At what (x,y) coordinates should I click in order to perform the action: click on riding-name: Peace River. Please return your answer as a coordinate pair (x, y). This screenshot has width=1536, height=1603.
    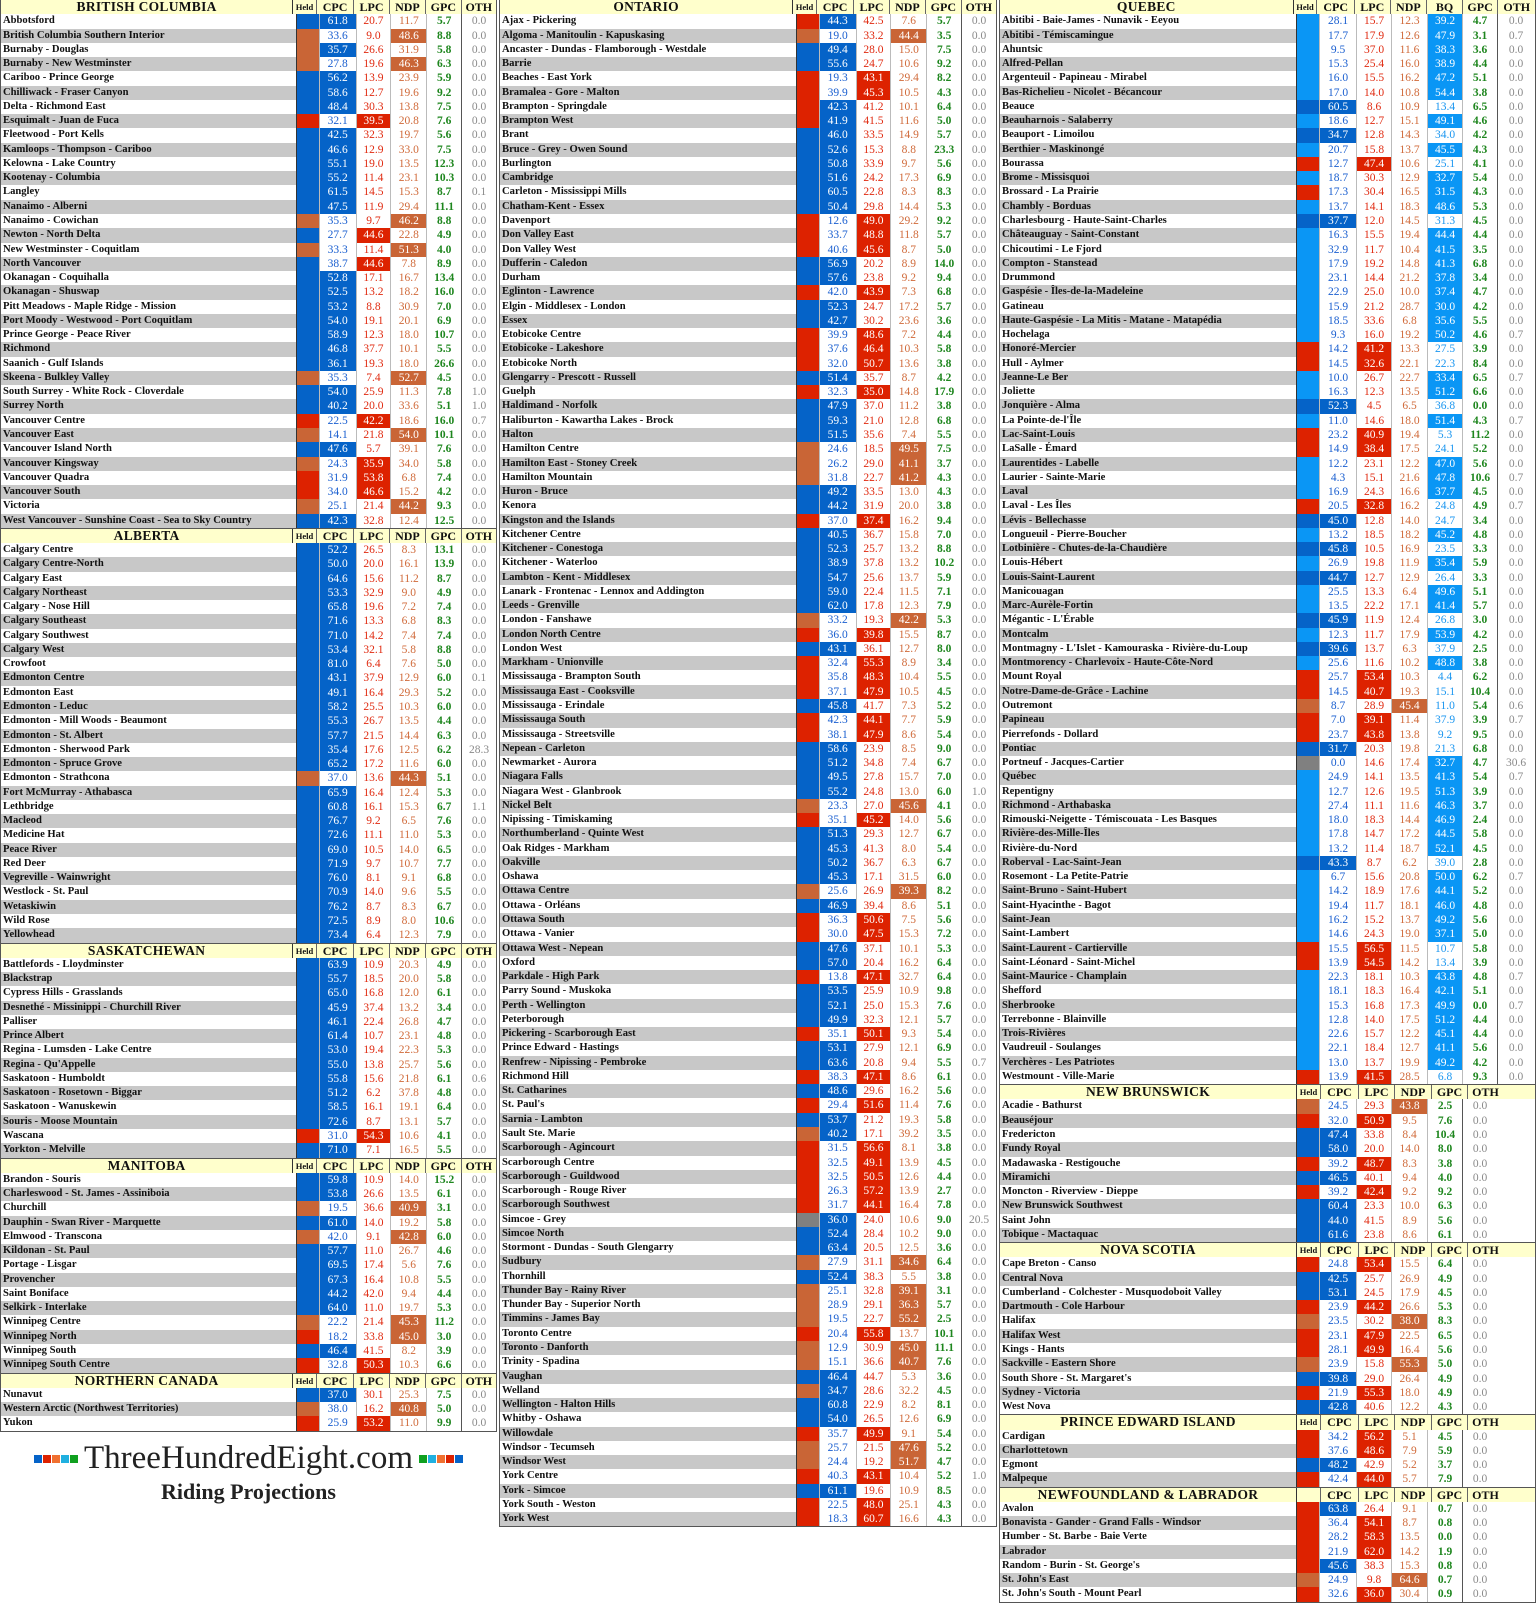
    Looking at the image, I should click on (148, 849).